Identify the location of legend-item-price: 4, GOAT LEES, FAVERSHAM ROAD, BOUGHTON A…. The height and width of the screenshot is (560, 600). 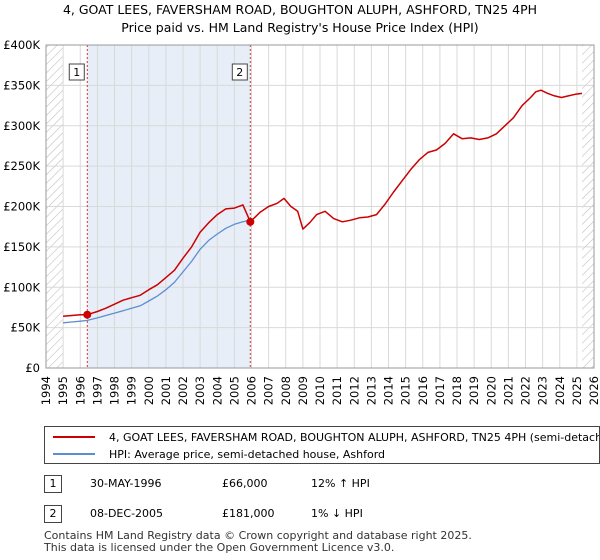
(326, 437).